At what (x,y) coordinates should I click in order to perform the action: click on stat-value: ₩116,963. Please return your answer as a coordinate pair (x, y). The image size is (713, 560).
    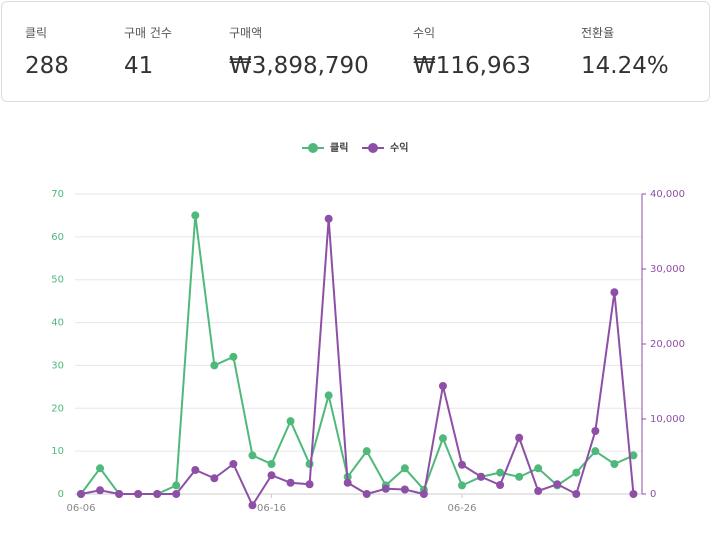
    Looking at the image, I should click on (472, 66).